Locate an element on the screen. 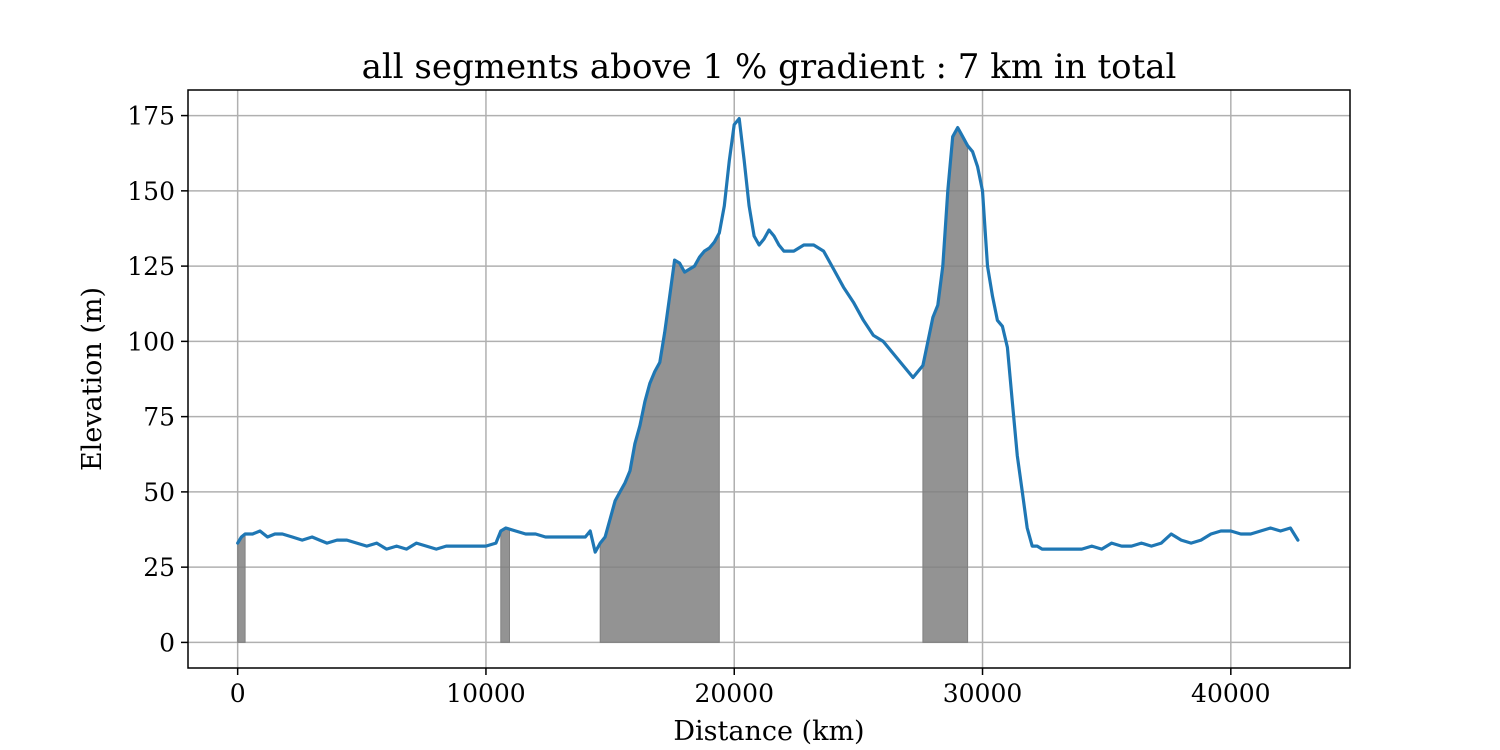 This screenshot has height=750, width=1500. x-tick-label: 20000 is located at coordinates (734, 693).